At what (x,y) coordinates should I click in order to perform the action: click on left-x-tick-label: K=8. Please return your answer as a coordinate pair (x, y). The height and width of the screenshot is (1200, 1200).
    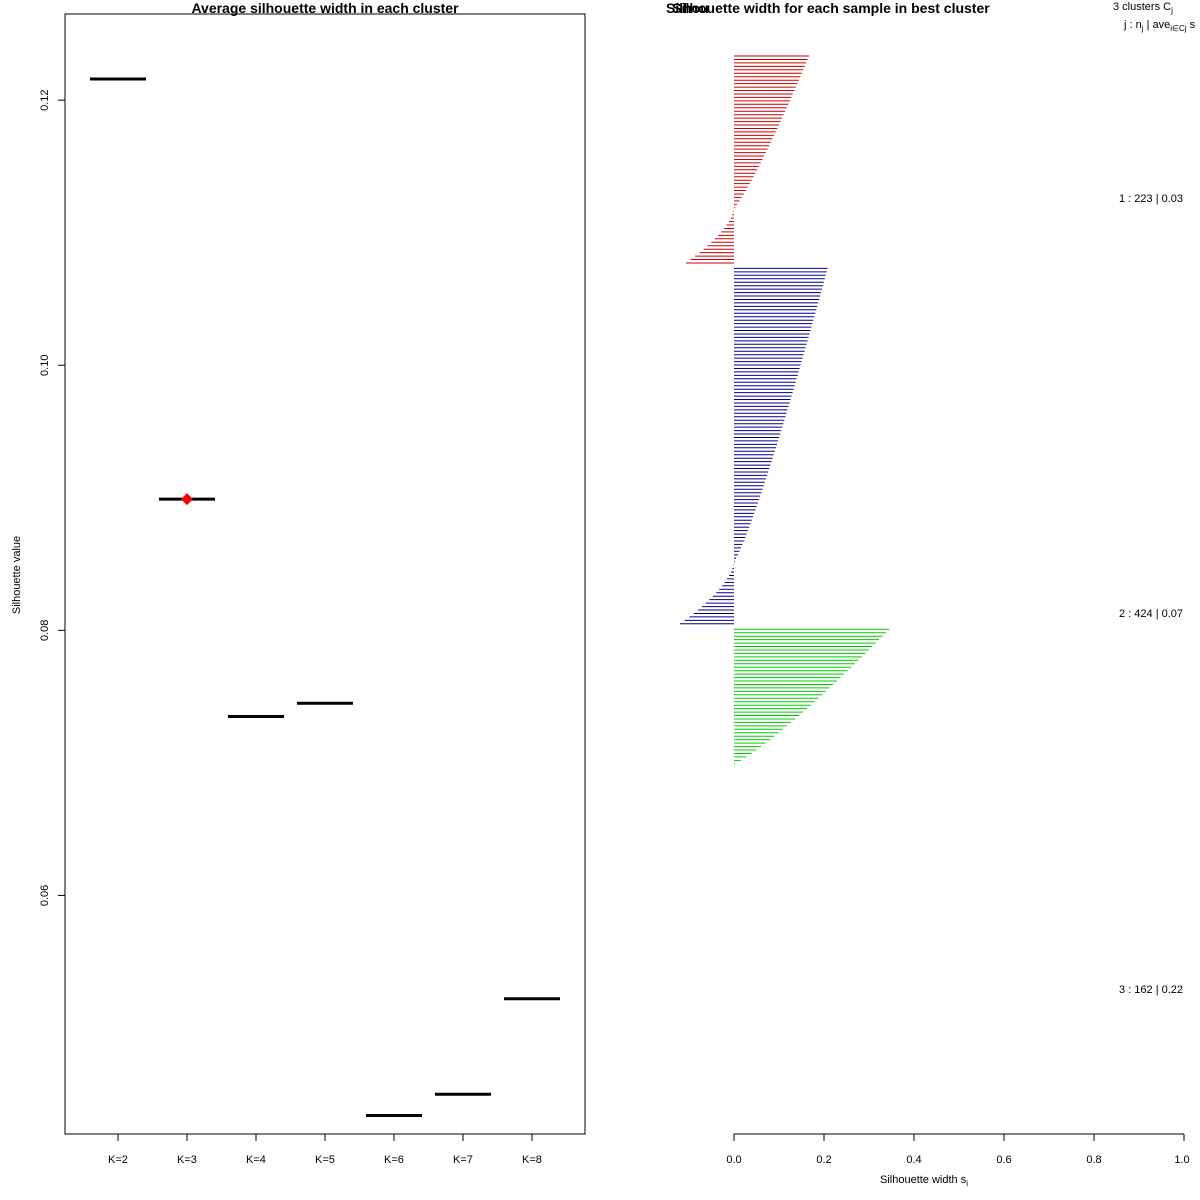
    Looking at the image, I should click on (532, 1160).